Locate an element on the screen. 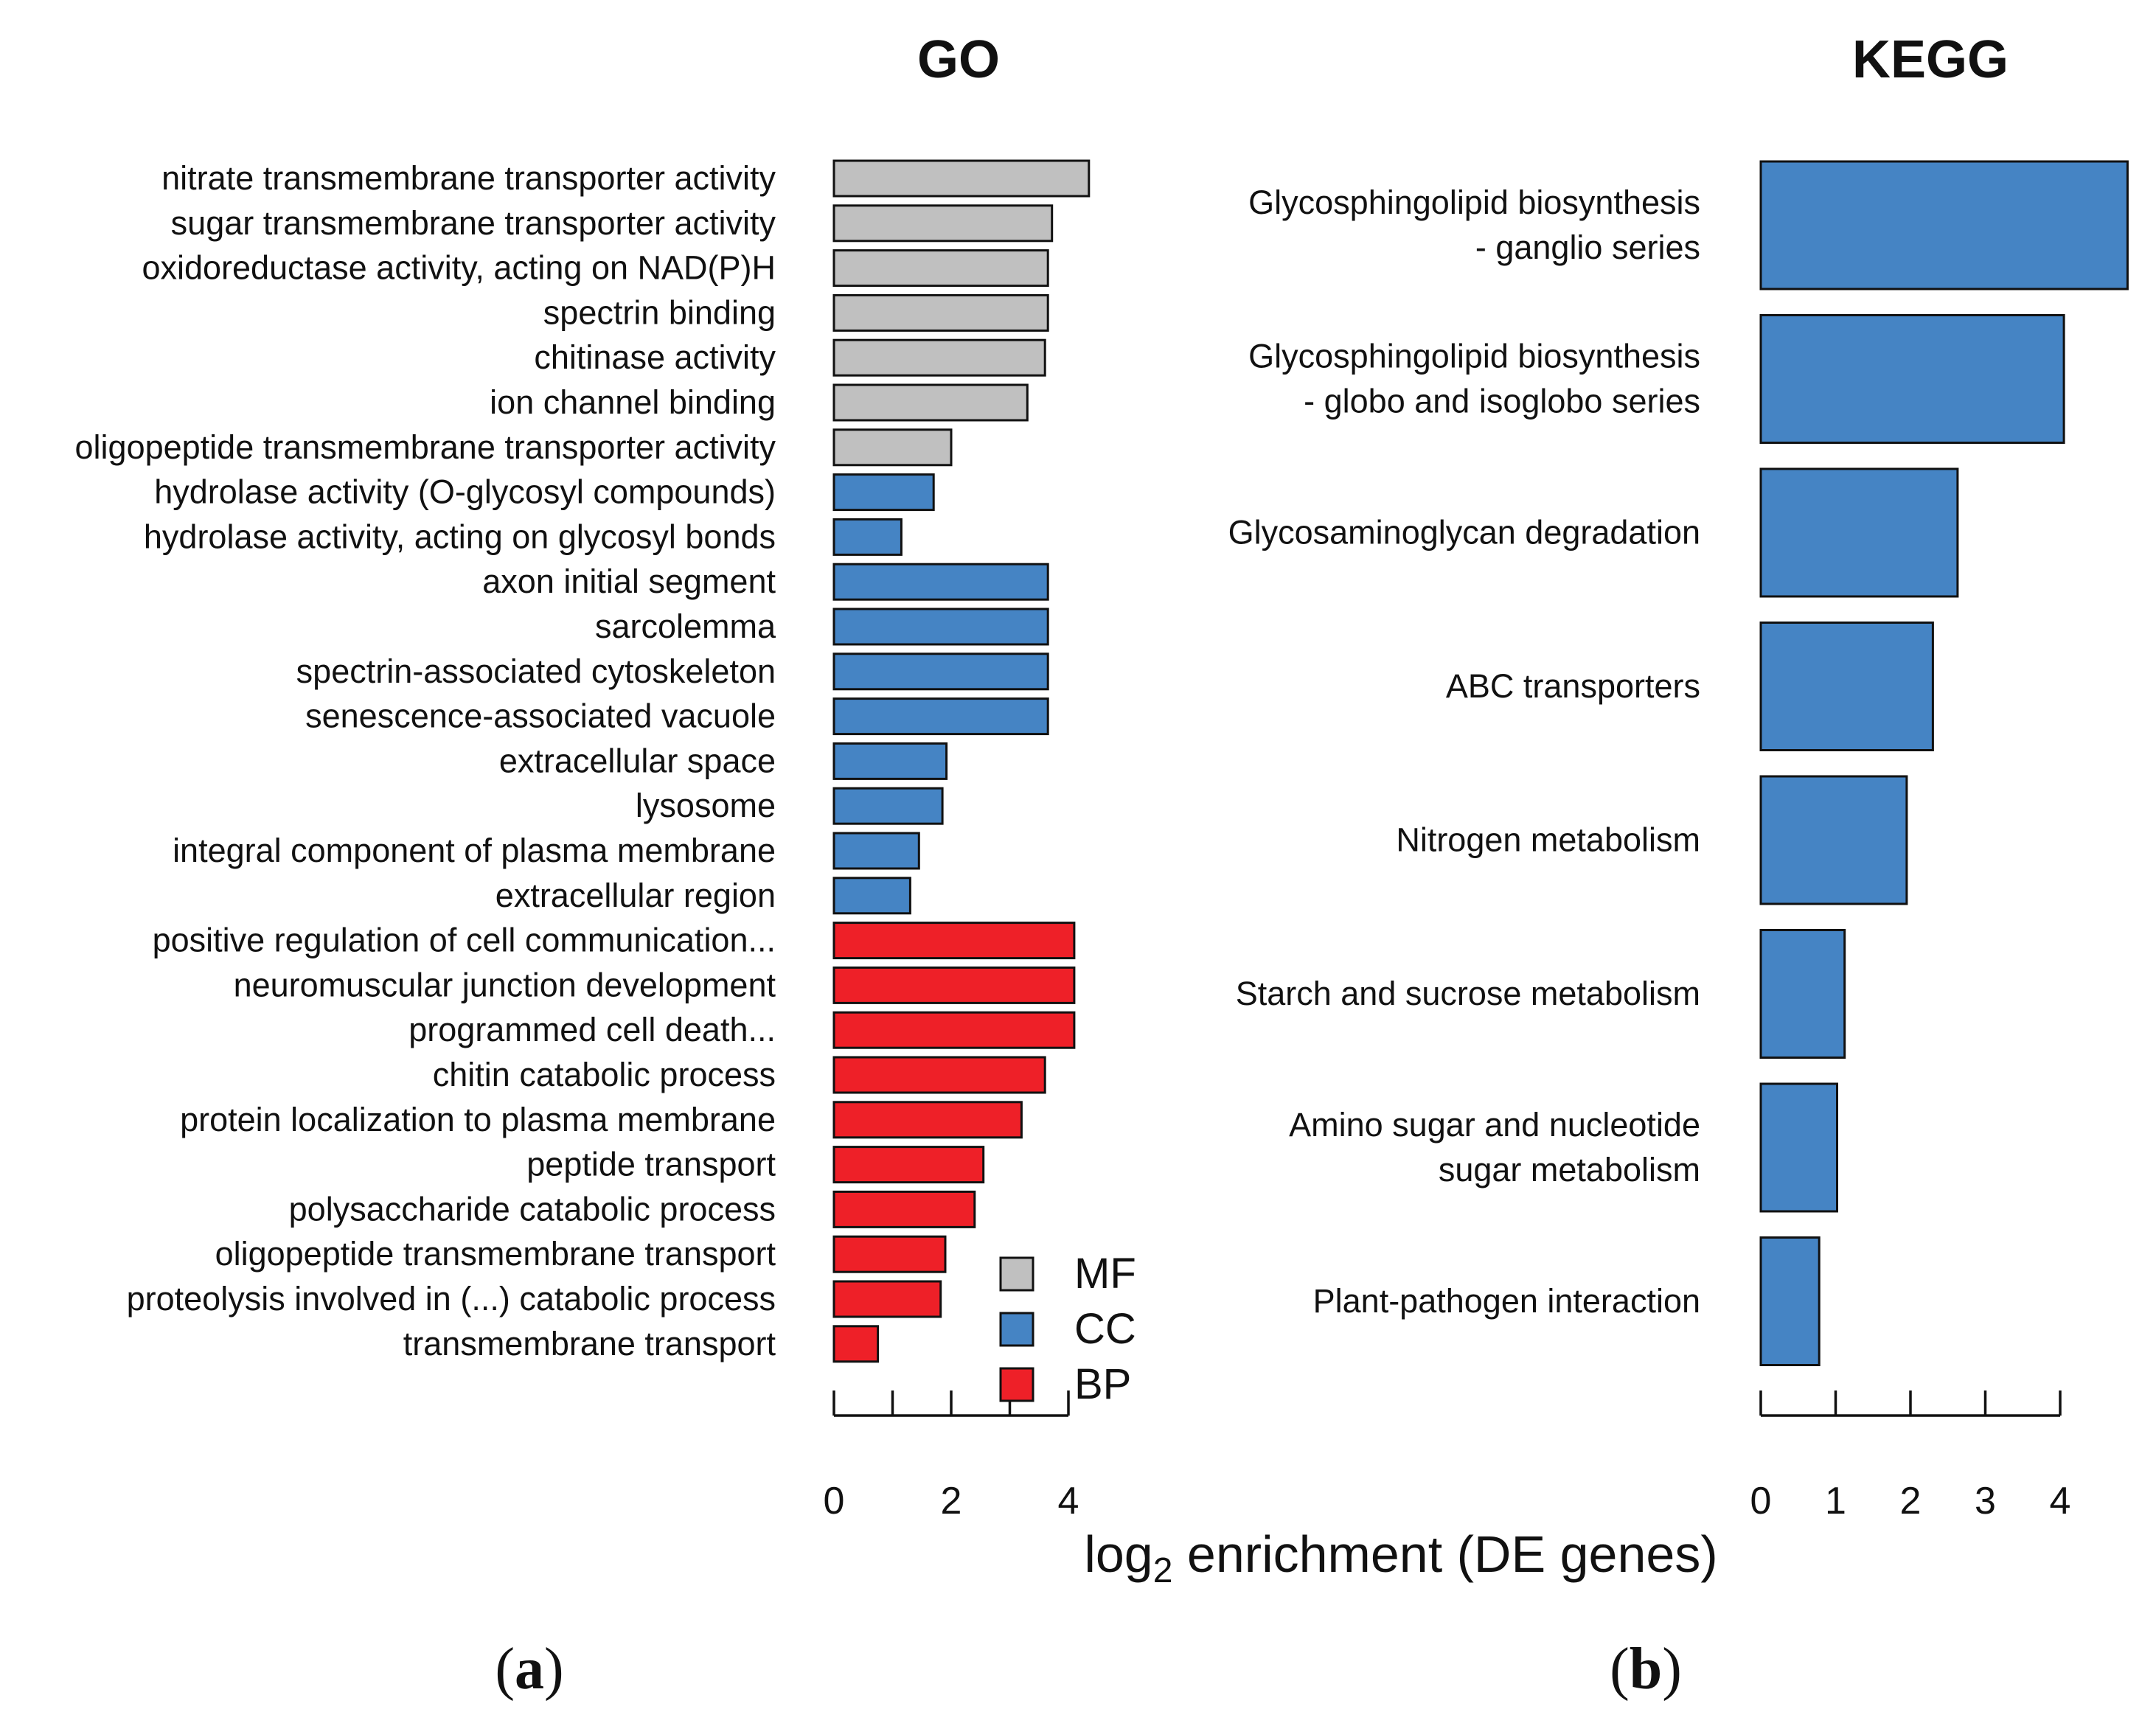  go-bar-proteolysis-involved-in-catabolic-process is located at coordinates (887, 1299).